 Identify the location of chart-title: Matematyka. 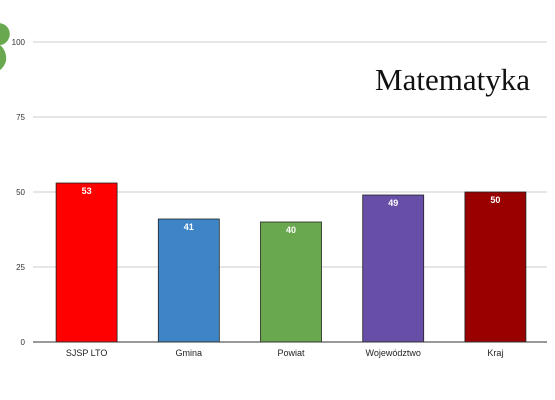
(452, 79).